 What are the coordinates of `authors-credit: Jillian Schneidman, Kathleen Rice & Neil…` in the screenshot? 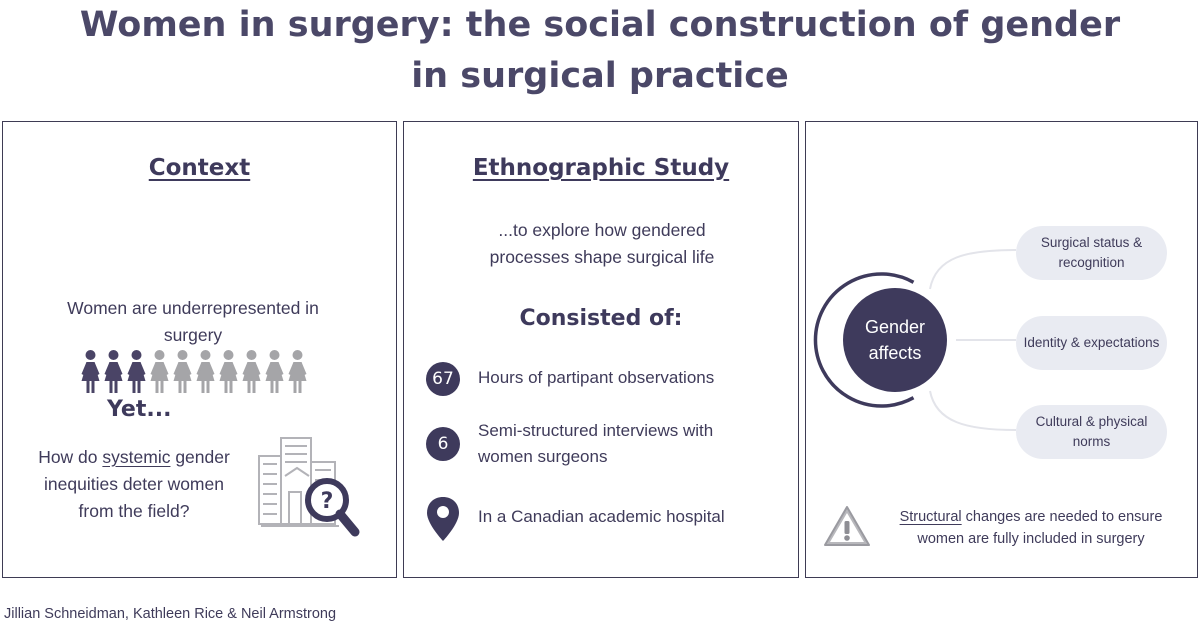 It's located at (170, 614).